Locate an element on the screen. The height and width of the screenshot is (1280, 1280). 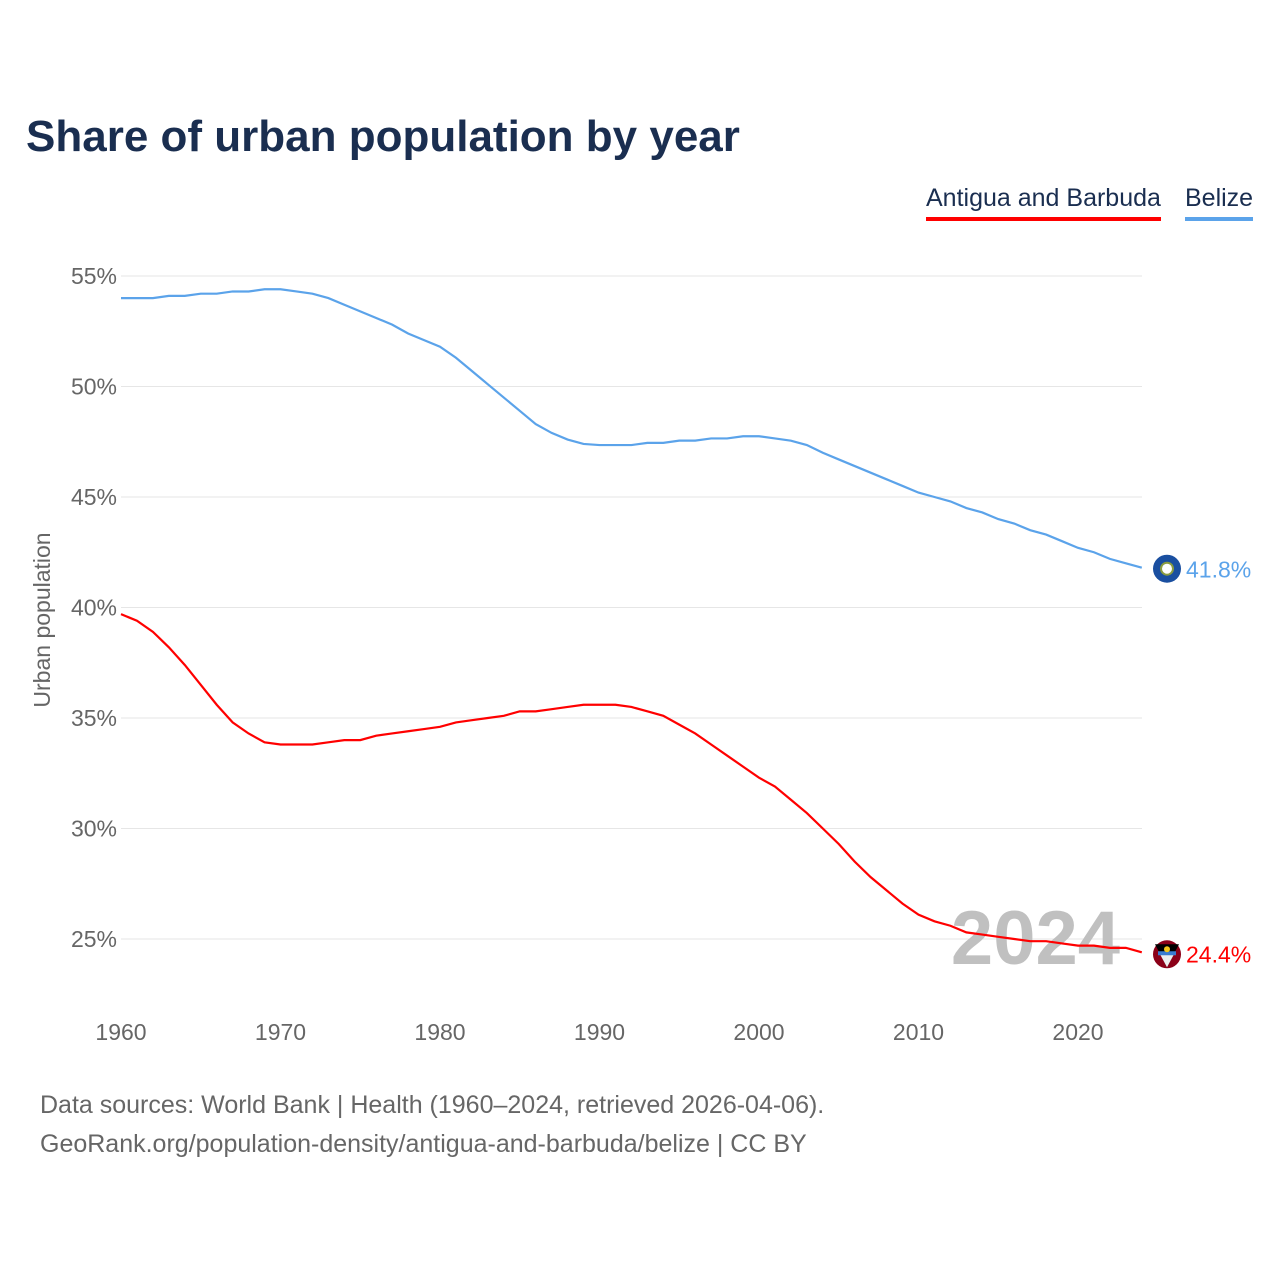
antigua-flag-white is located at coordinates (1167, 961).